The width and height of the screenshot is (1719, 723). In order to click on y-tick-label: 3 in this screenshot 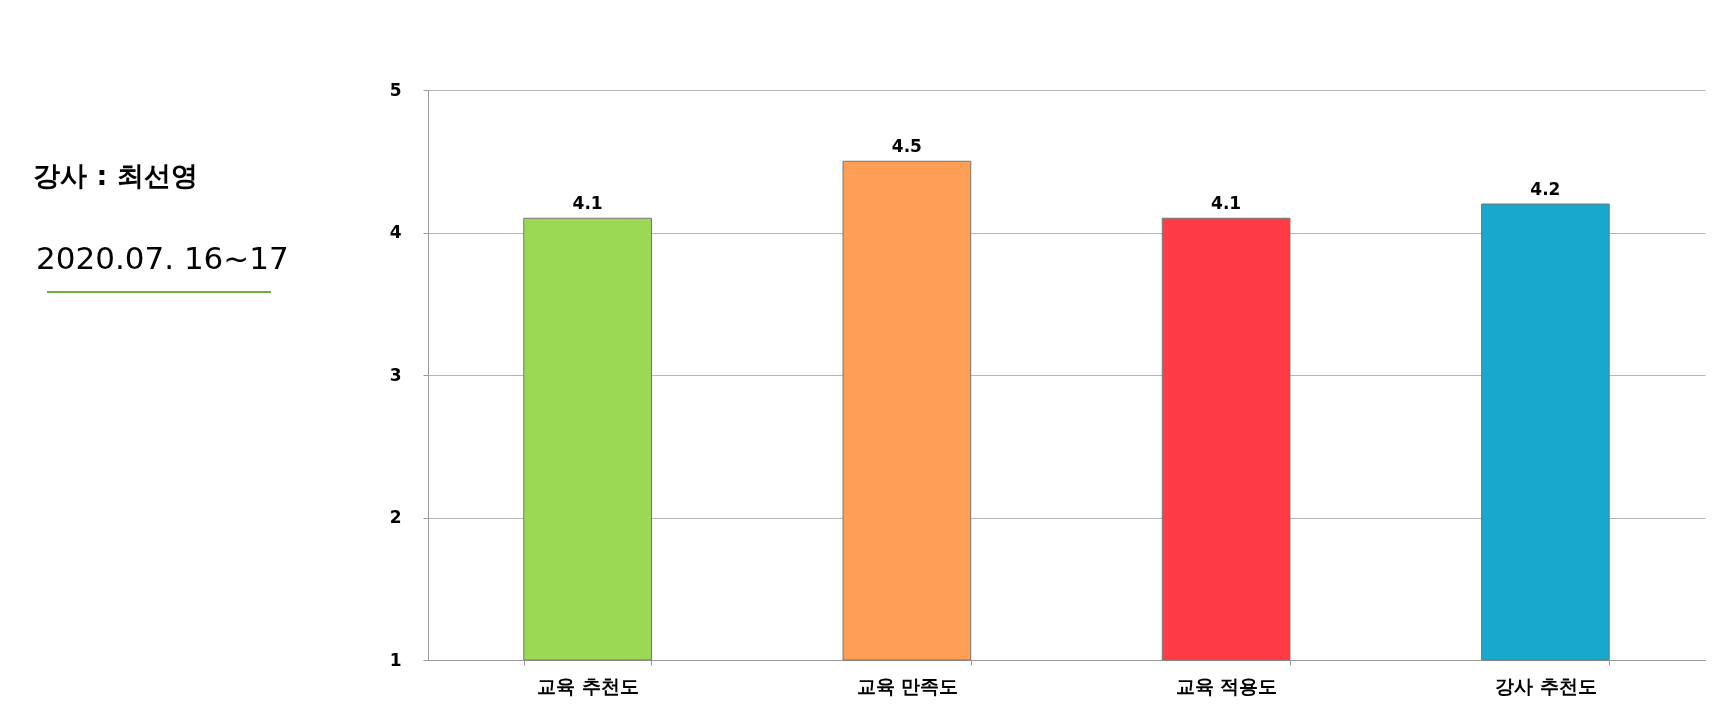, I will do `click(395, 374)`.